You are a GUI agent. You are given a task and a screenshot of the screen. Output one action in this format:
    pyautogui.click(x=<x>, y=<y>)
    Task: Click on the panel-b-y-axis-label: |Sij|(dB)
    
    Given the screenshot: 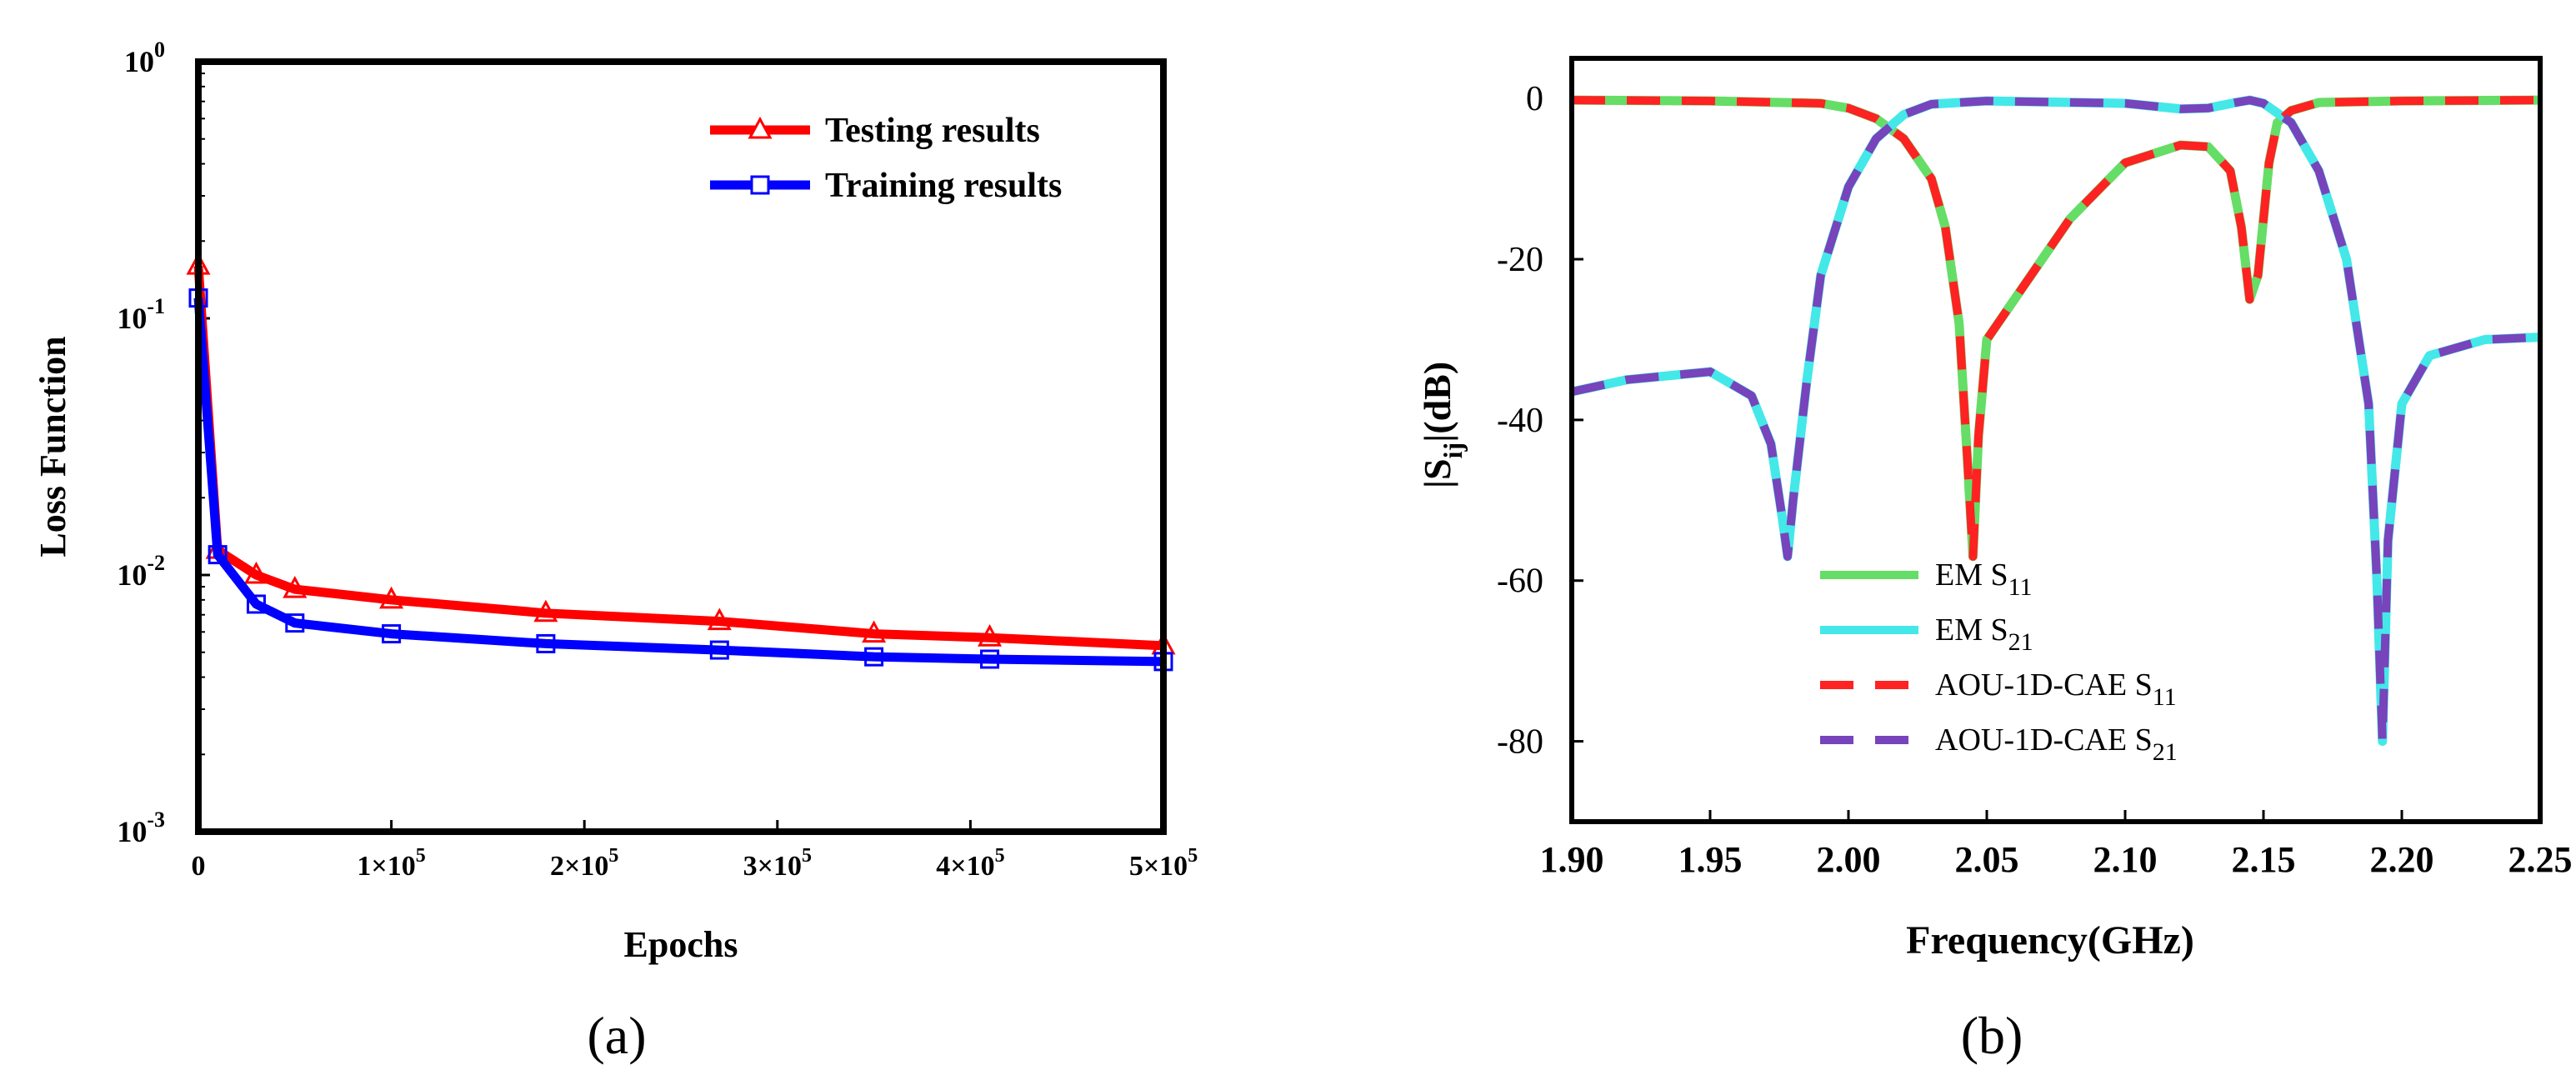 What is the action you would take?
    pyautogui.click(x=1442, y=425)
    